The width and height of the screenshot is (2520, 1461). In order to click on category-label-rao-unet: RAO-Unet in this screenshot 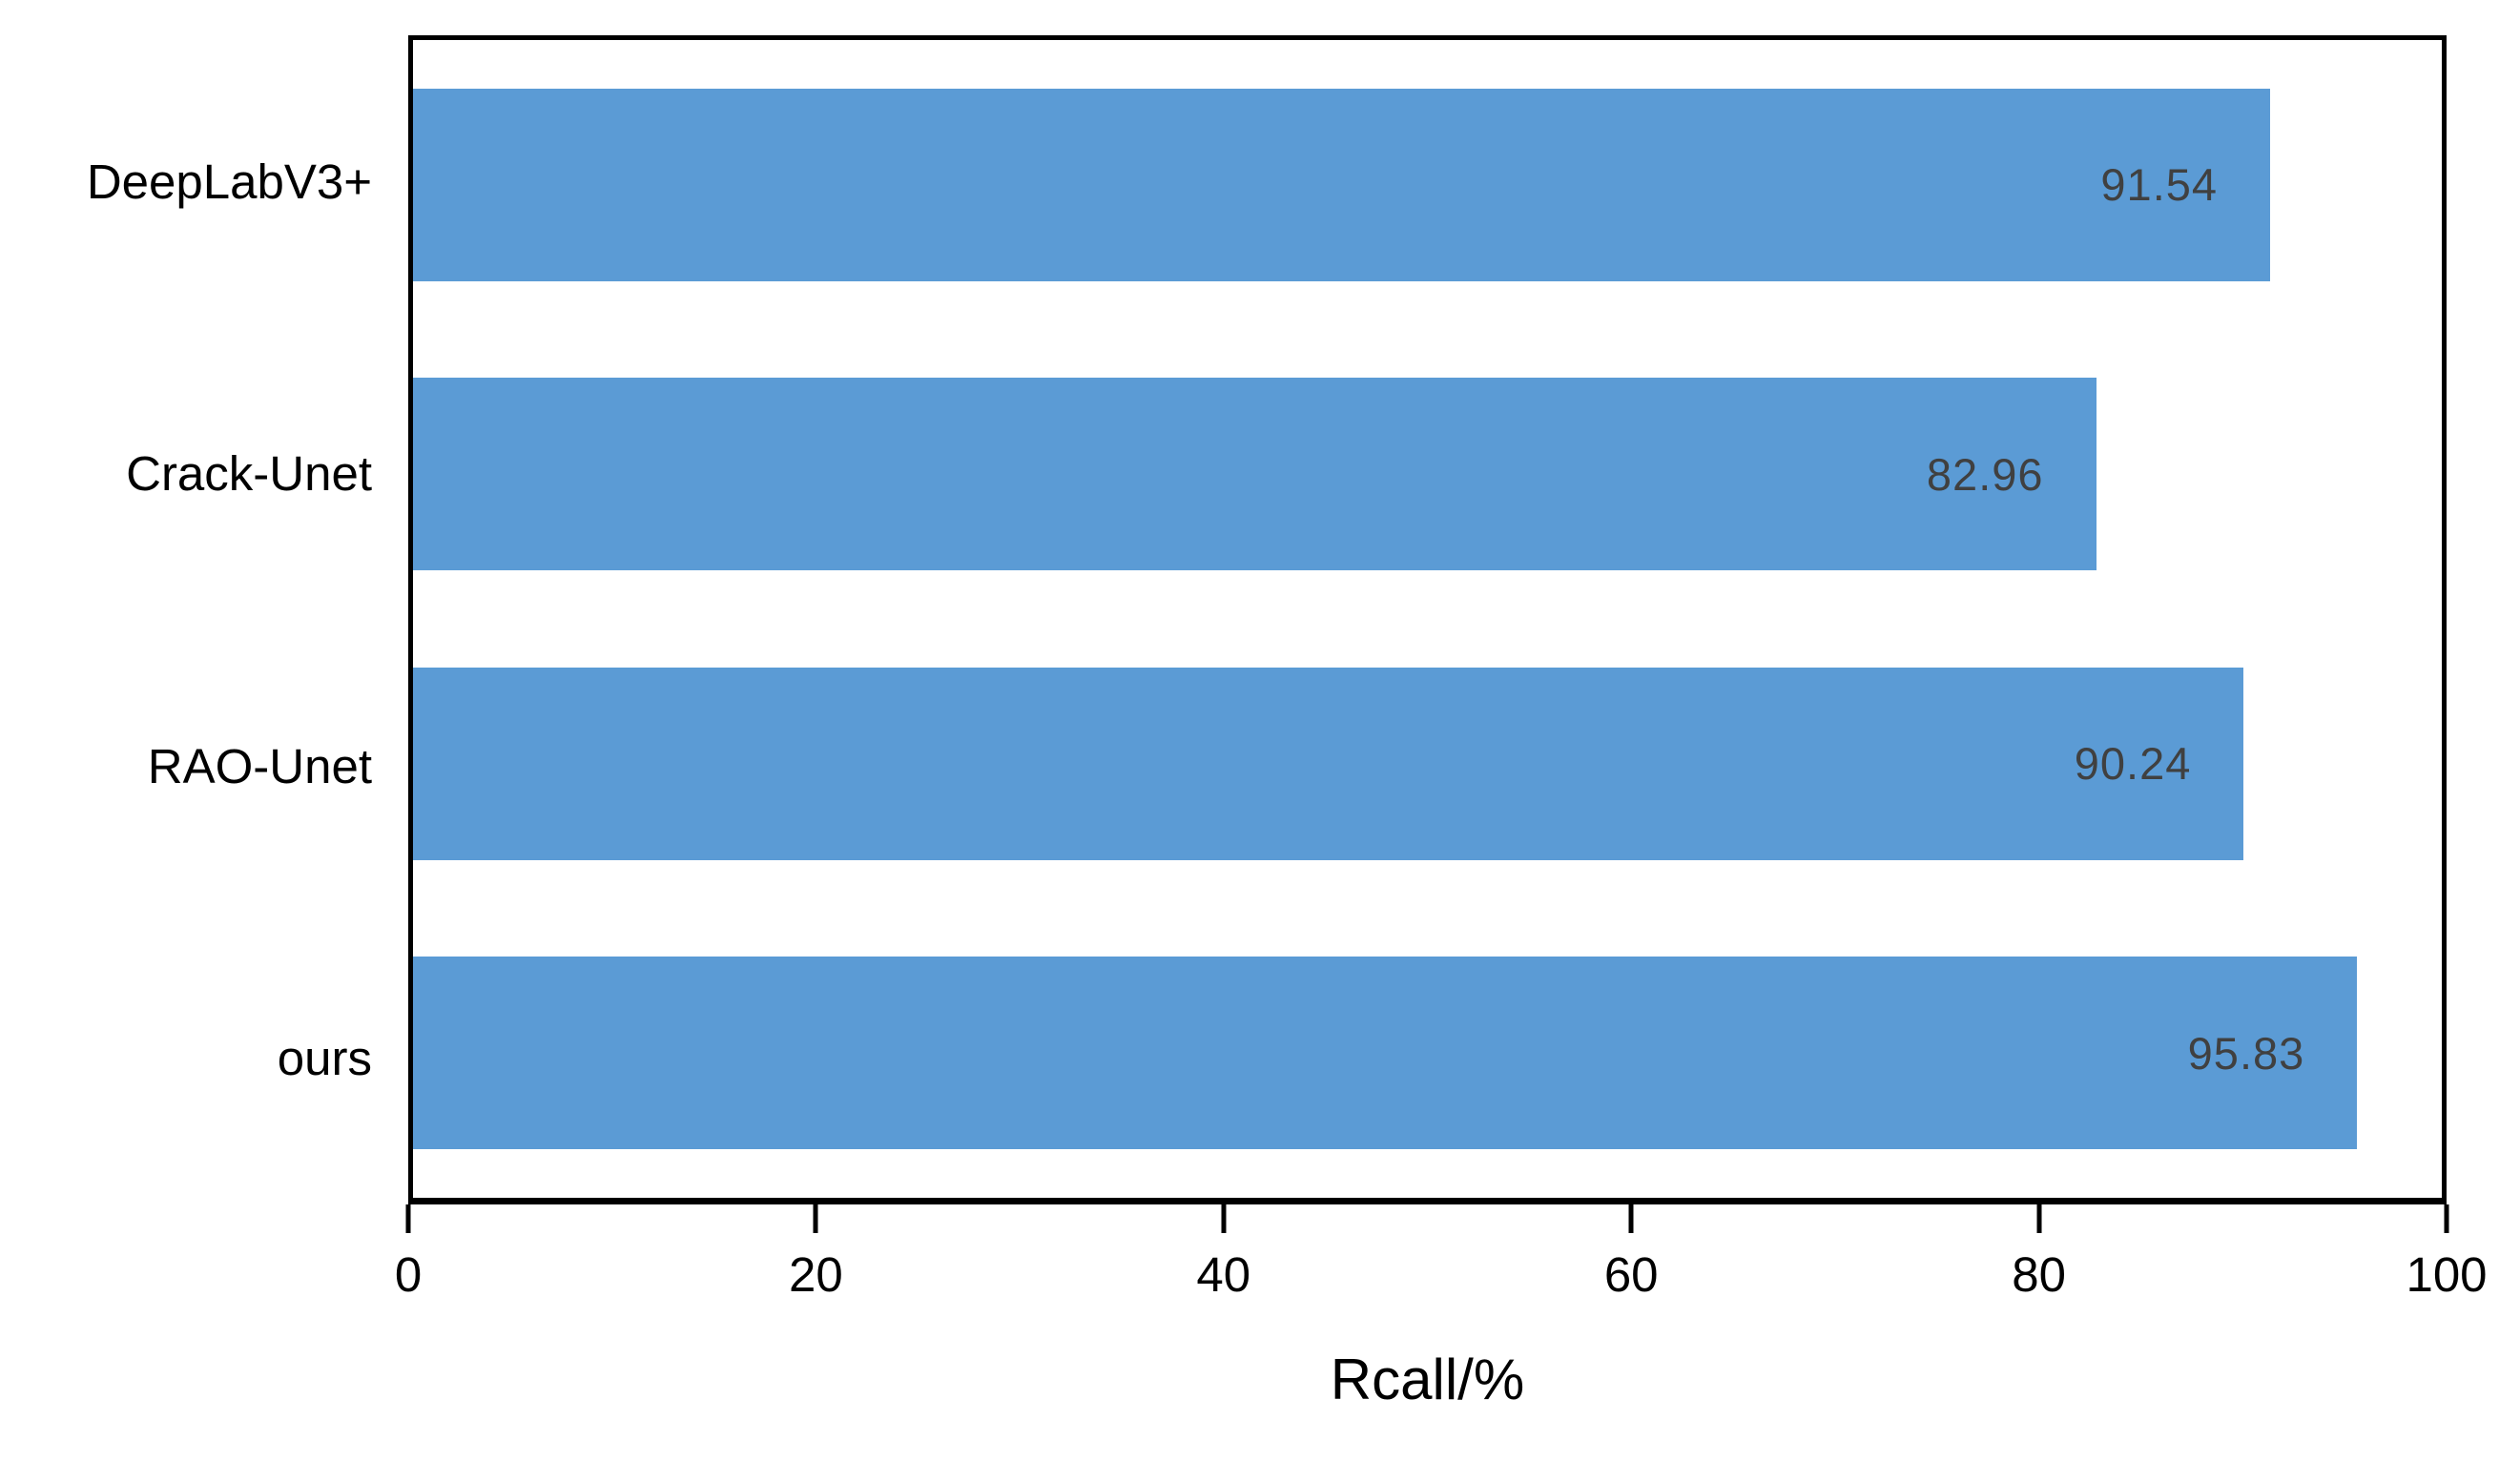, I will do `click(259, 766)`.